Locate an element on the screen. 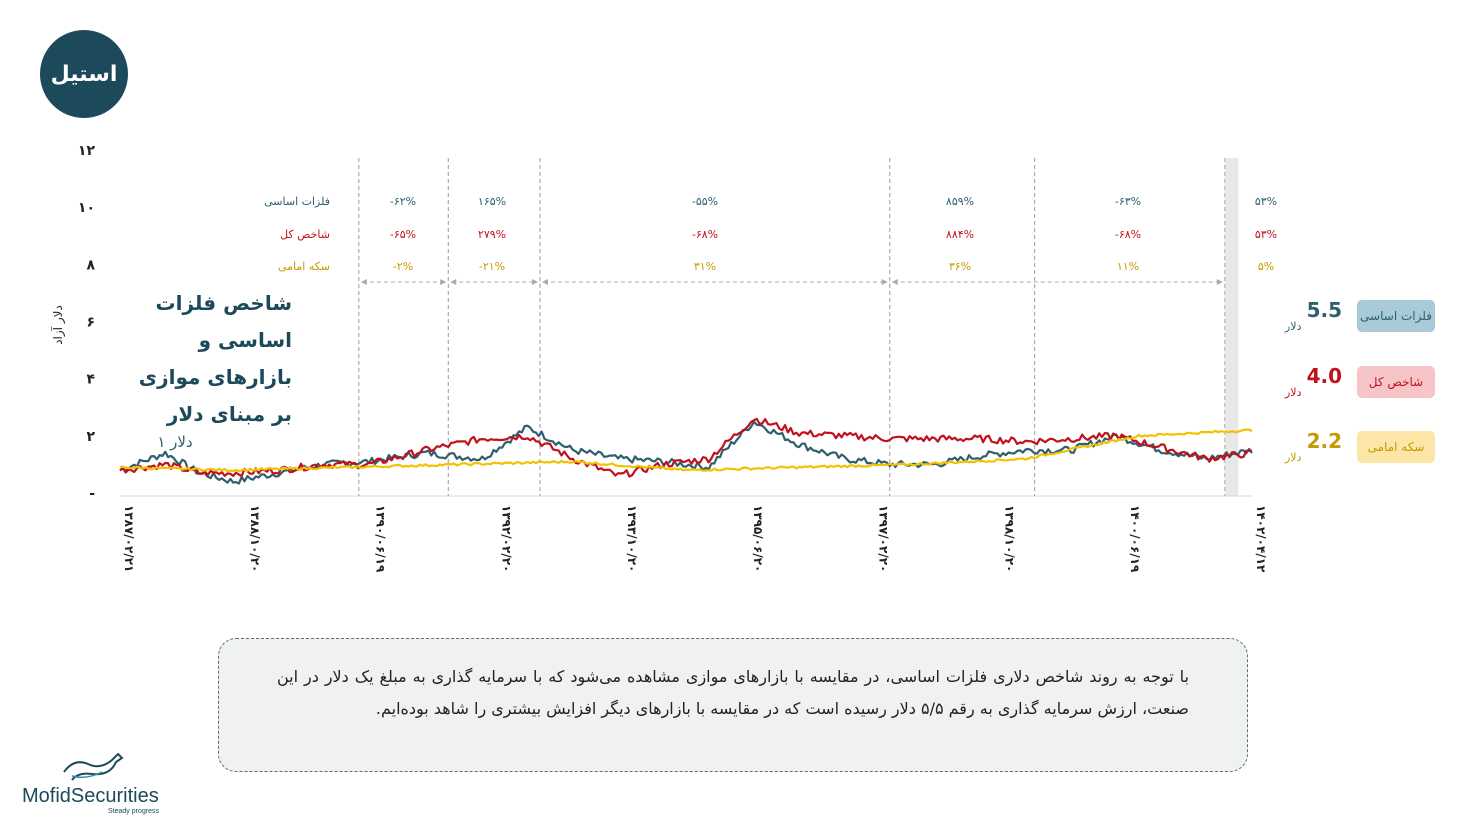 The image size is (1468, 825). period-return-value: ۲۷۹% is located at coordinates (492, 234).